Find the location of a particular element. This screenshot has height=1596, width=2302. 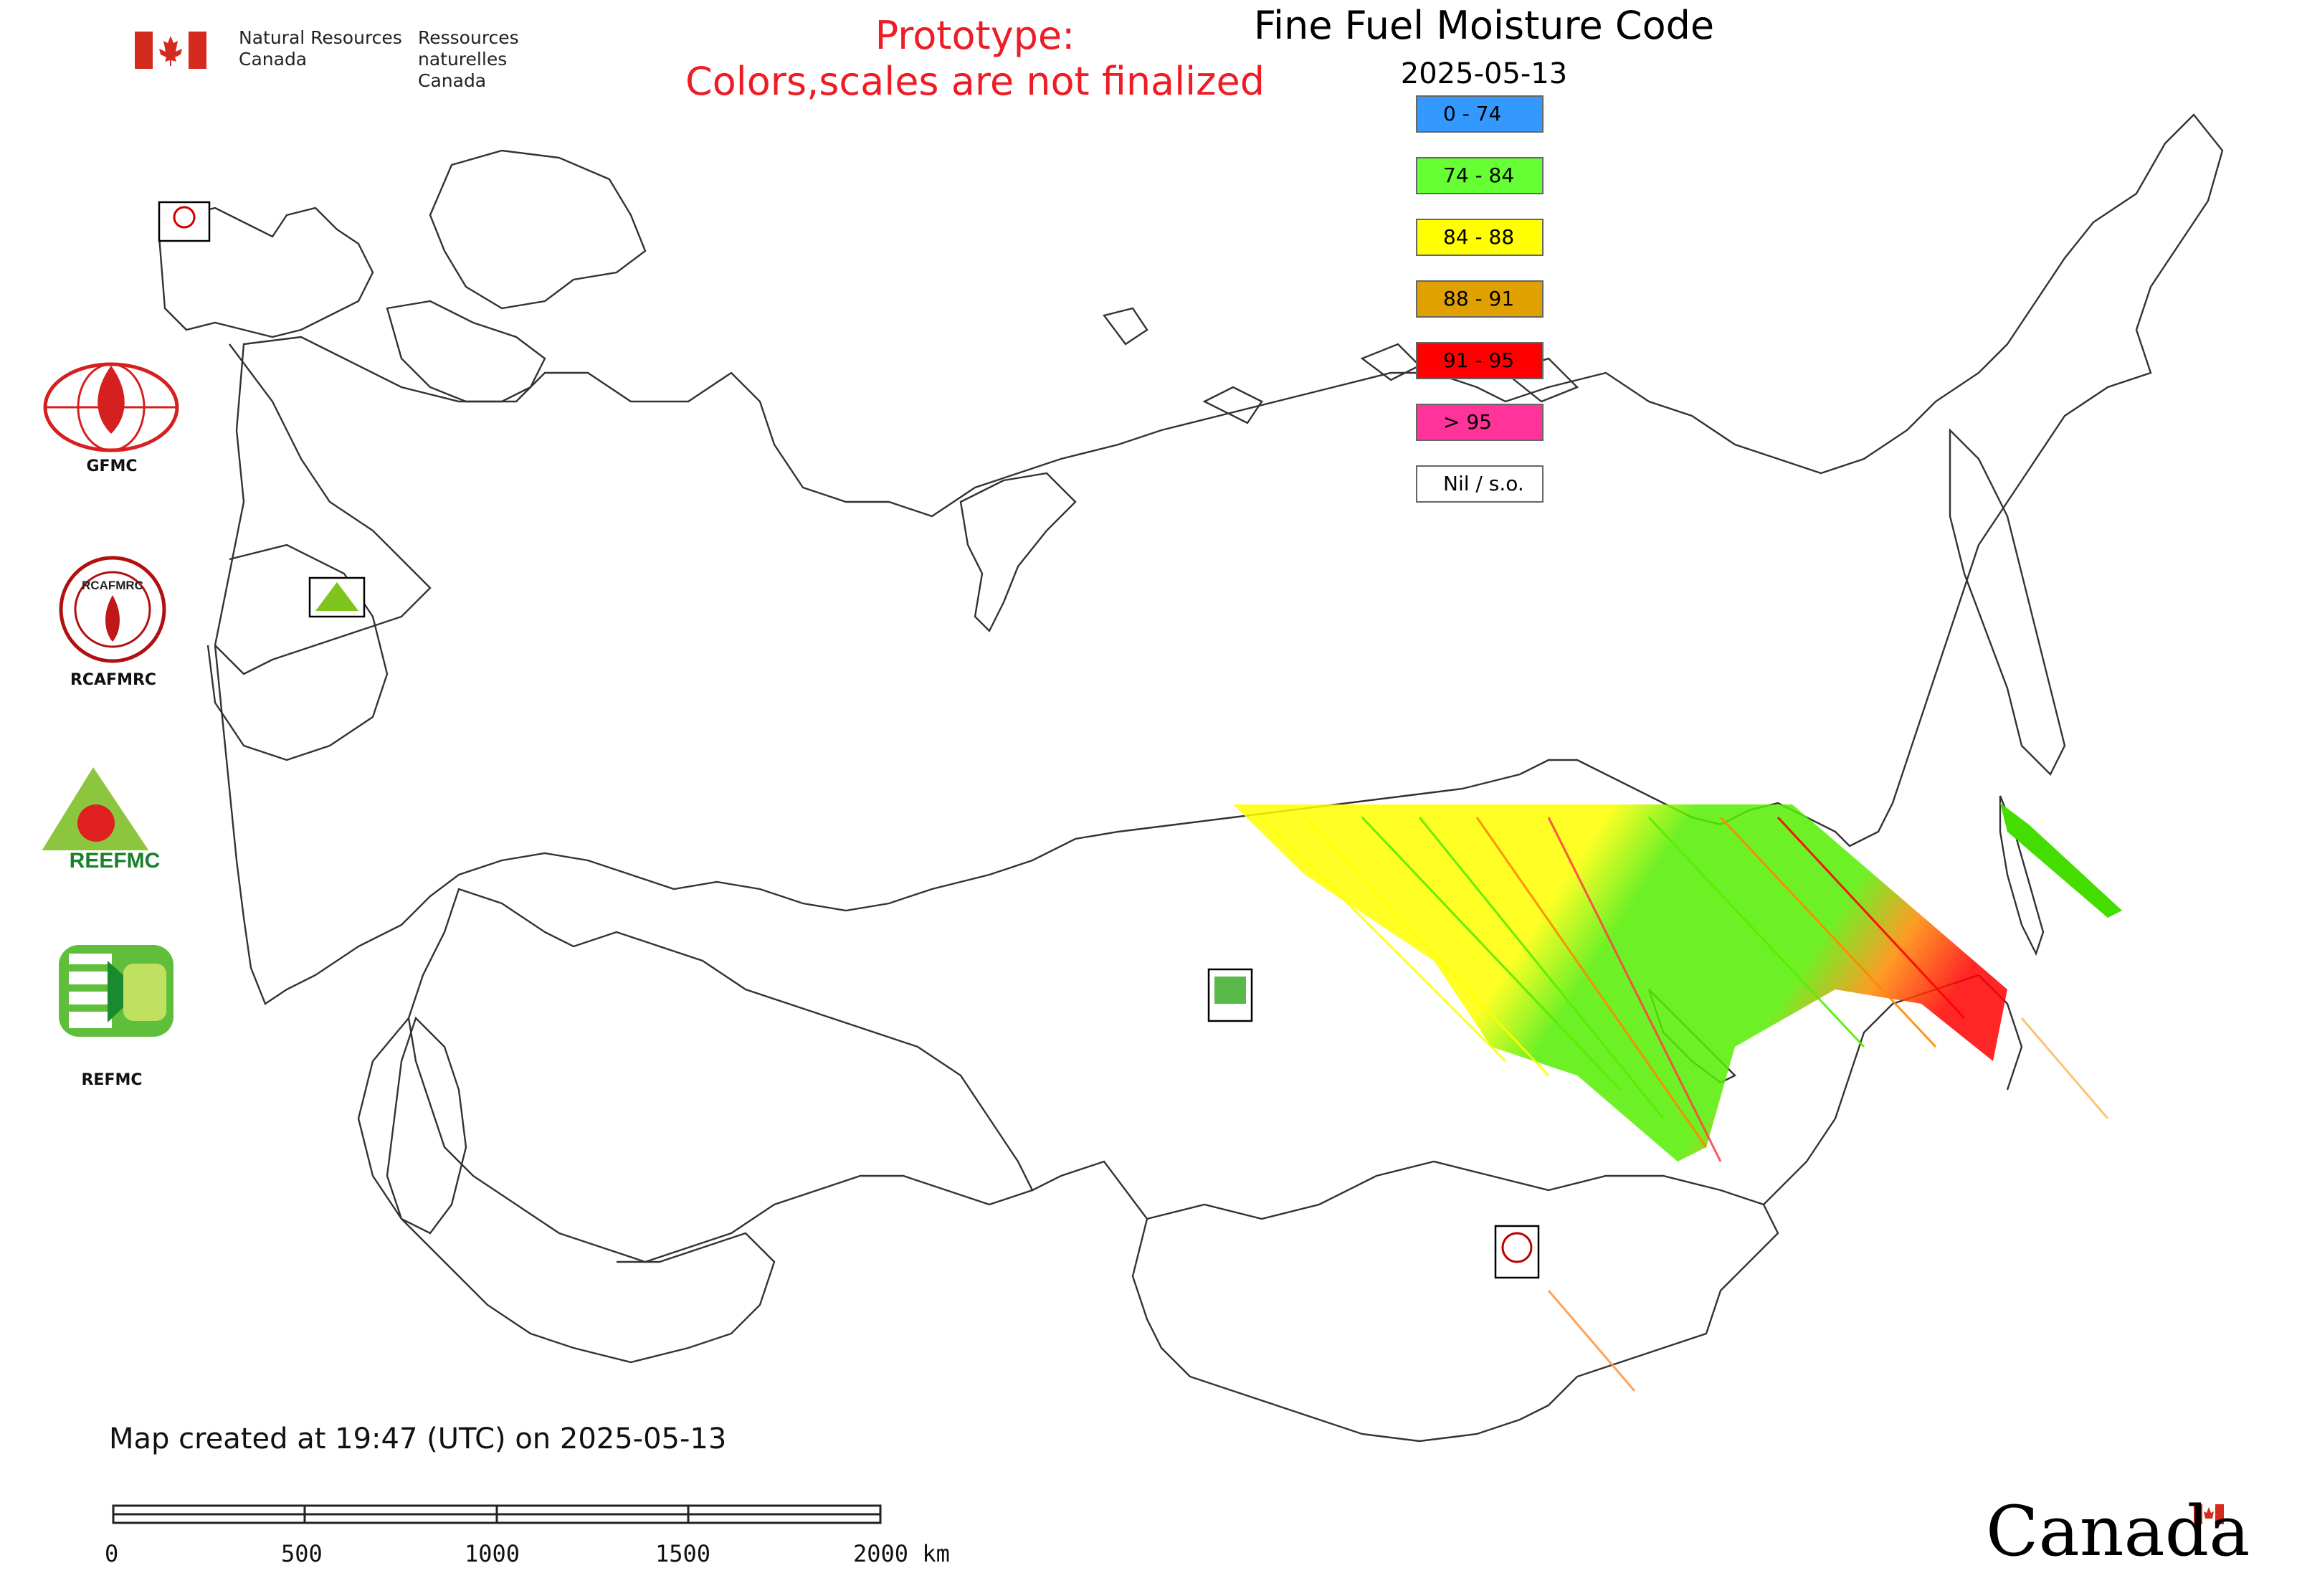

nrcan-name-fr: Ressources naturelles Canada is located at coordinates (508, 59).